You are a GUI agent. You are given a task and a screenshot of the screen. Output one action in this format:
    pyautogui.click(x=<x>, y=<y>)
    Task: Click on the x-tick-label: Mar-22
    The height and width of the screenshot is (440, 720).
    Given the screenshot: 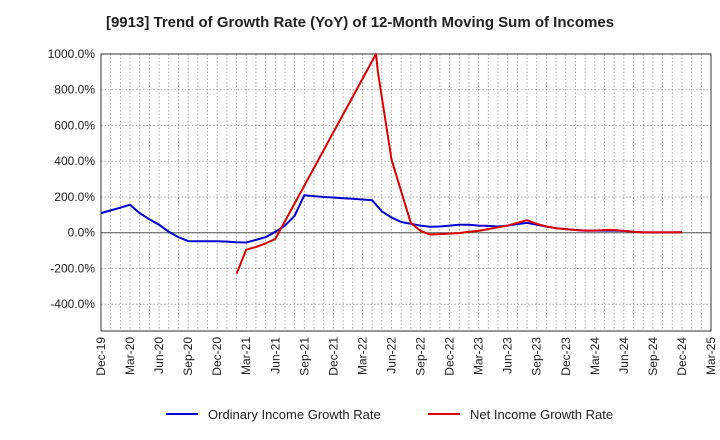 What is the action you would take?
    pyautogui.click(x=362, y=356)
    